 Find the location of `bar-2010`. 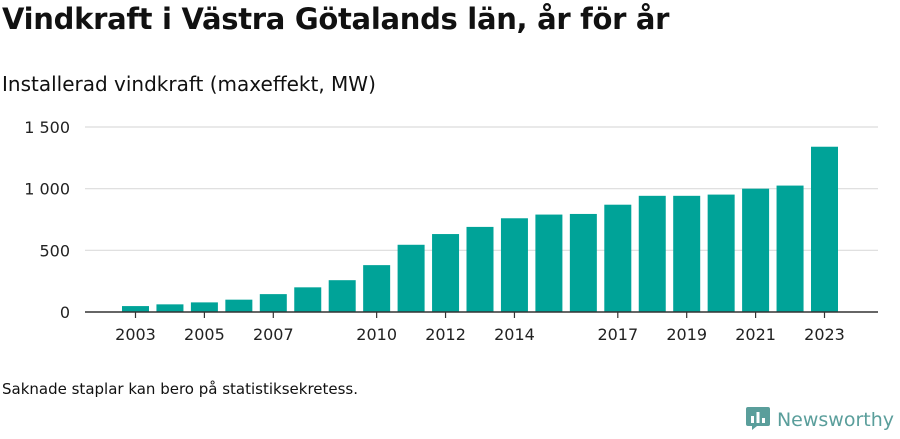

bar-2010 is located at coordinates (377, 288).